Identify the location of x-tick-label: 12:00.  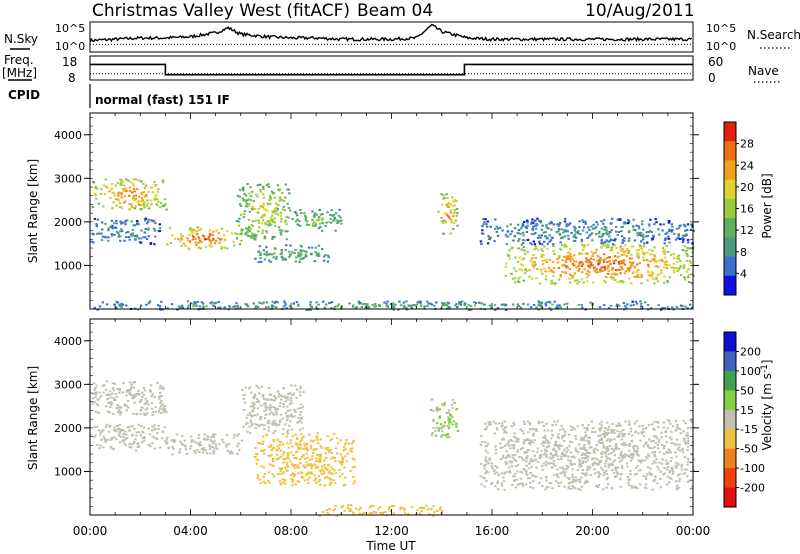
(391, 531).